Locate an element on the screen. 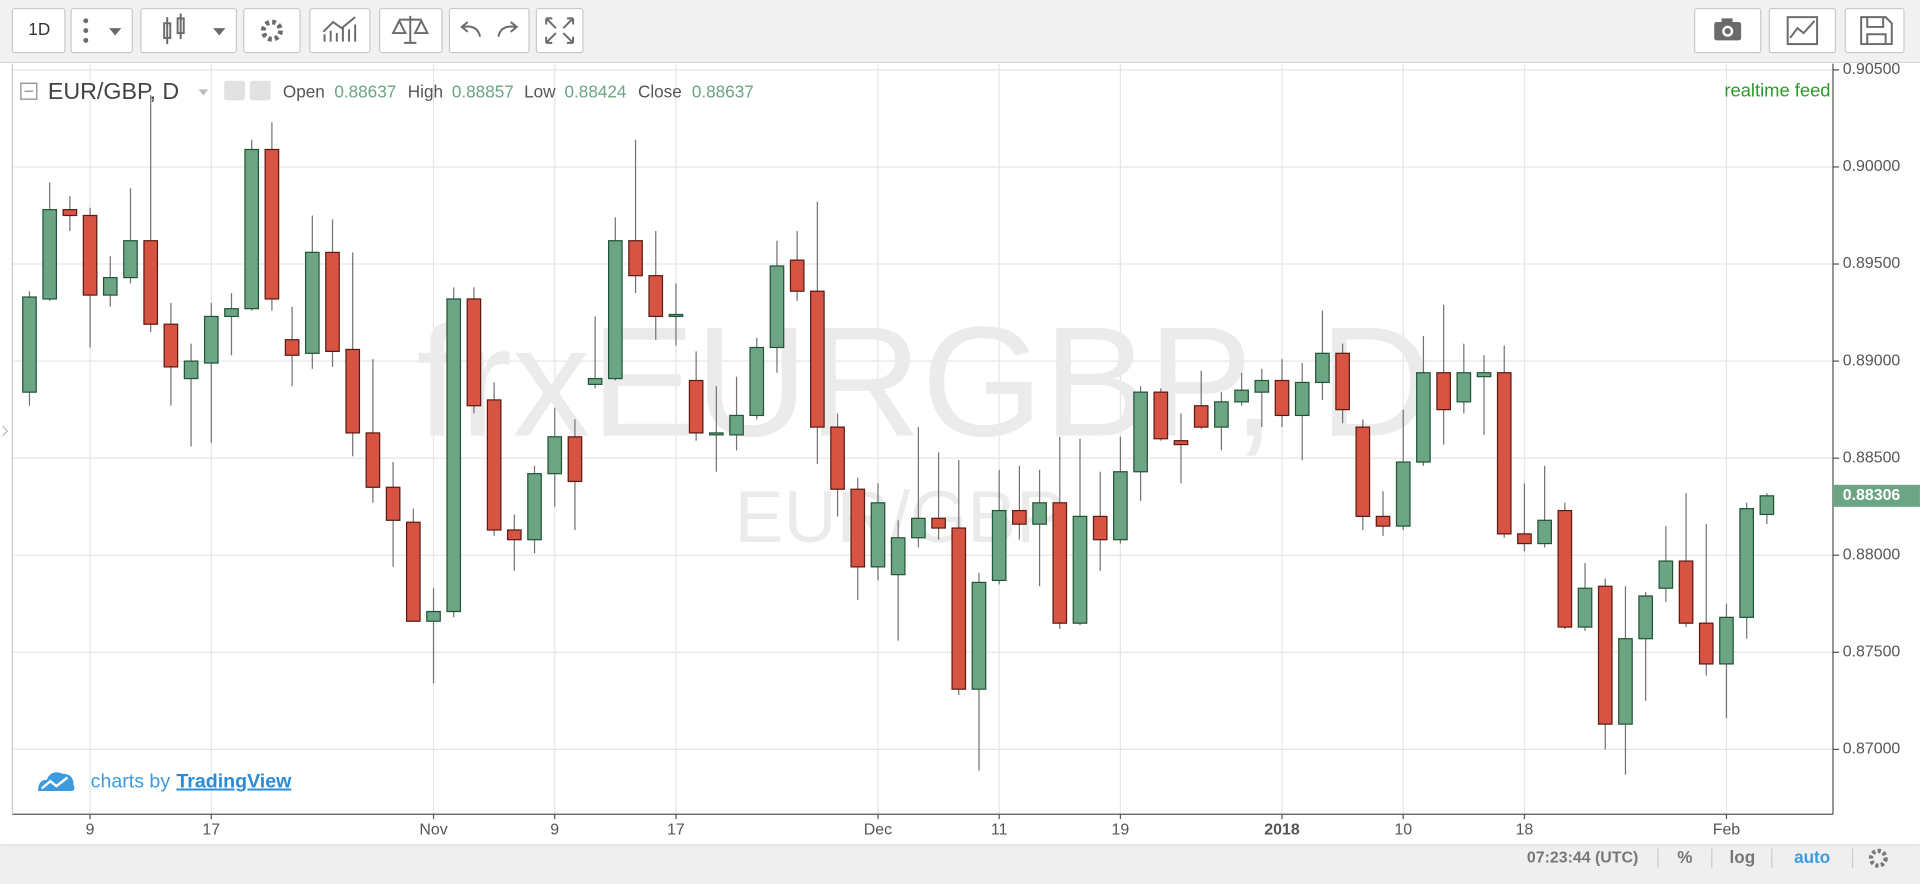 This screenshot has width=1920, height=884. y-tick-label: 0.89000 is located at coordinates (1872, 360).